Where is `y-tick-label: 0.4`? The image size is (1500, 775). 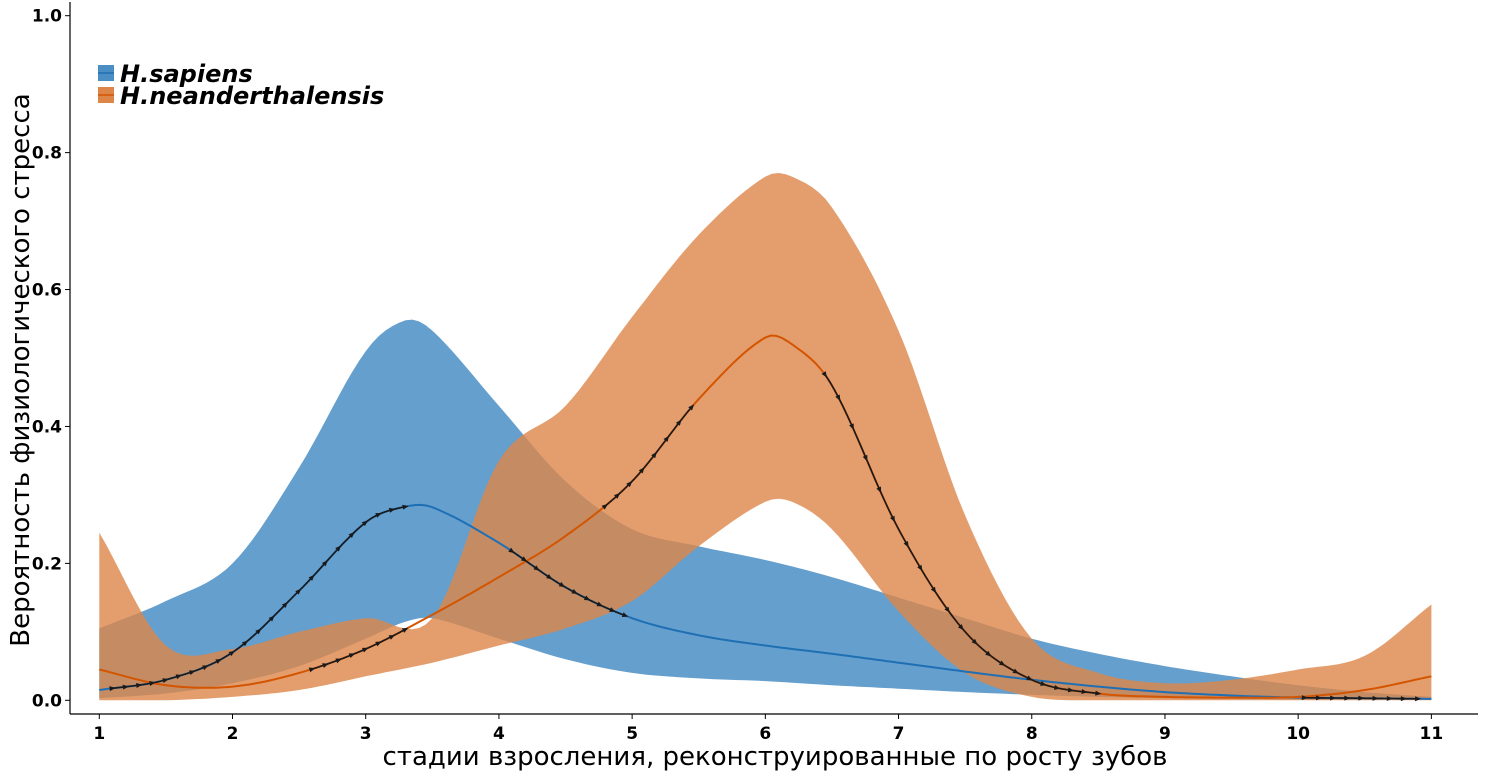
y-tick-label: 0.4 is located at coordinates (47, 427).